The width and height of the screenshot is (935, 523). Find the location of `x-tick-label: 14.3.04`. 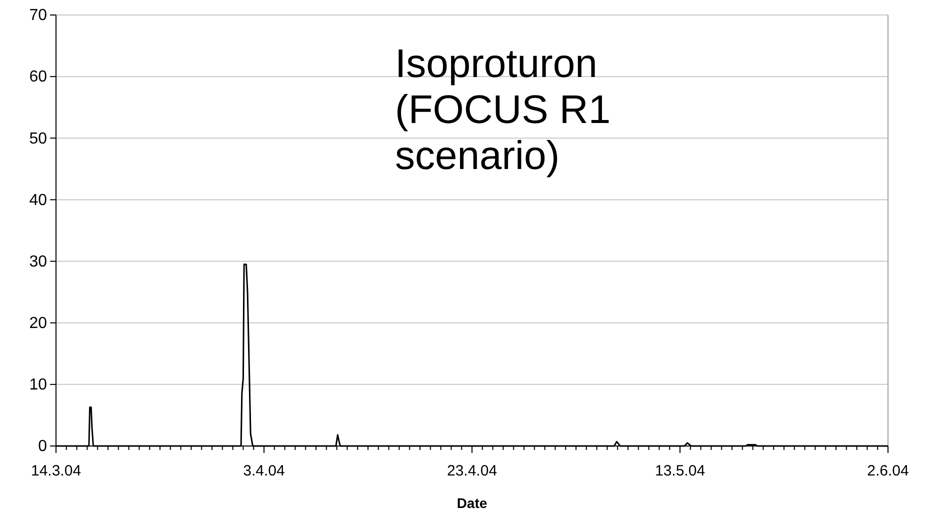

x-tick-label: 14.3.04 is located at coordinates (56, 471).